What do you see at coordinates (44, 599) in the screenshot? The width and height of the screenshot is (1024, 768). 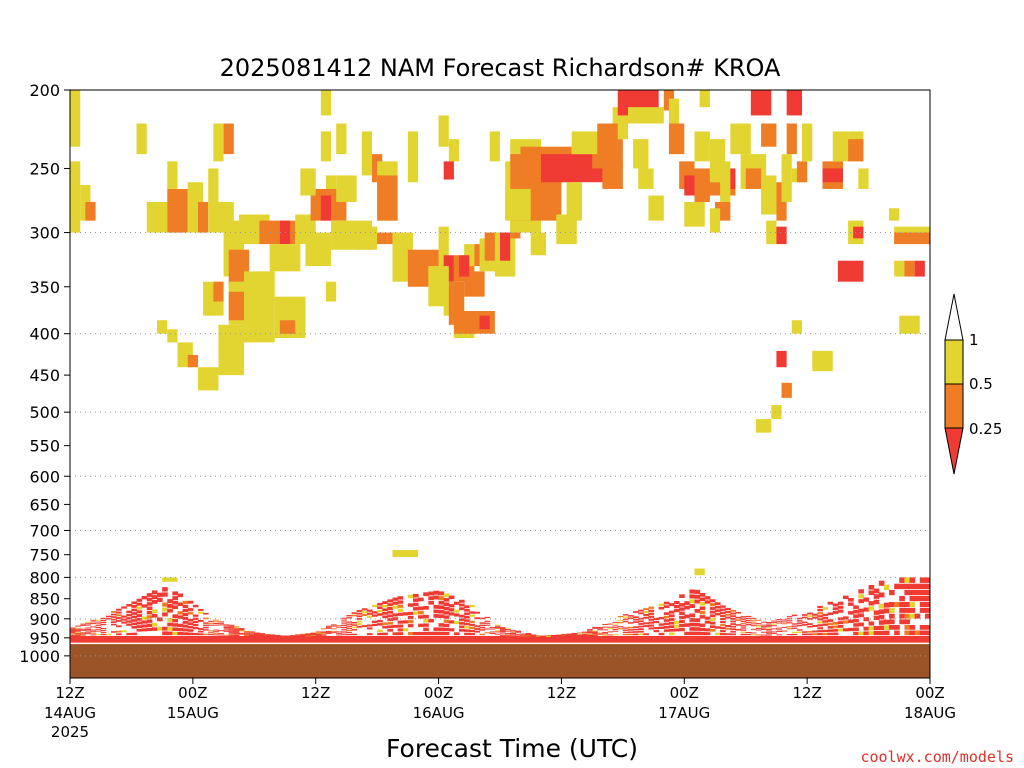 I see `y-tick-label: 850` at bounding box center [44, 599].